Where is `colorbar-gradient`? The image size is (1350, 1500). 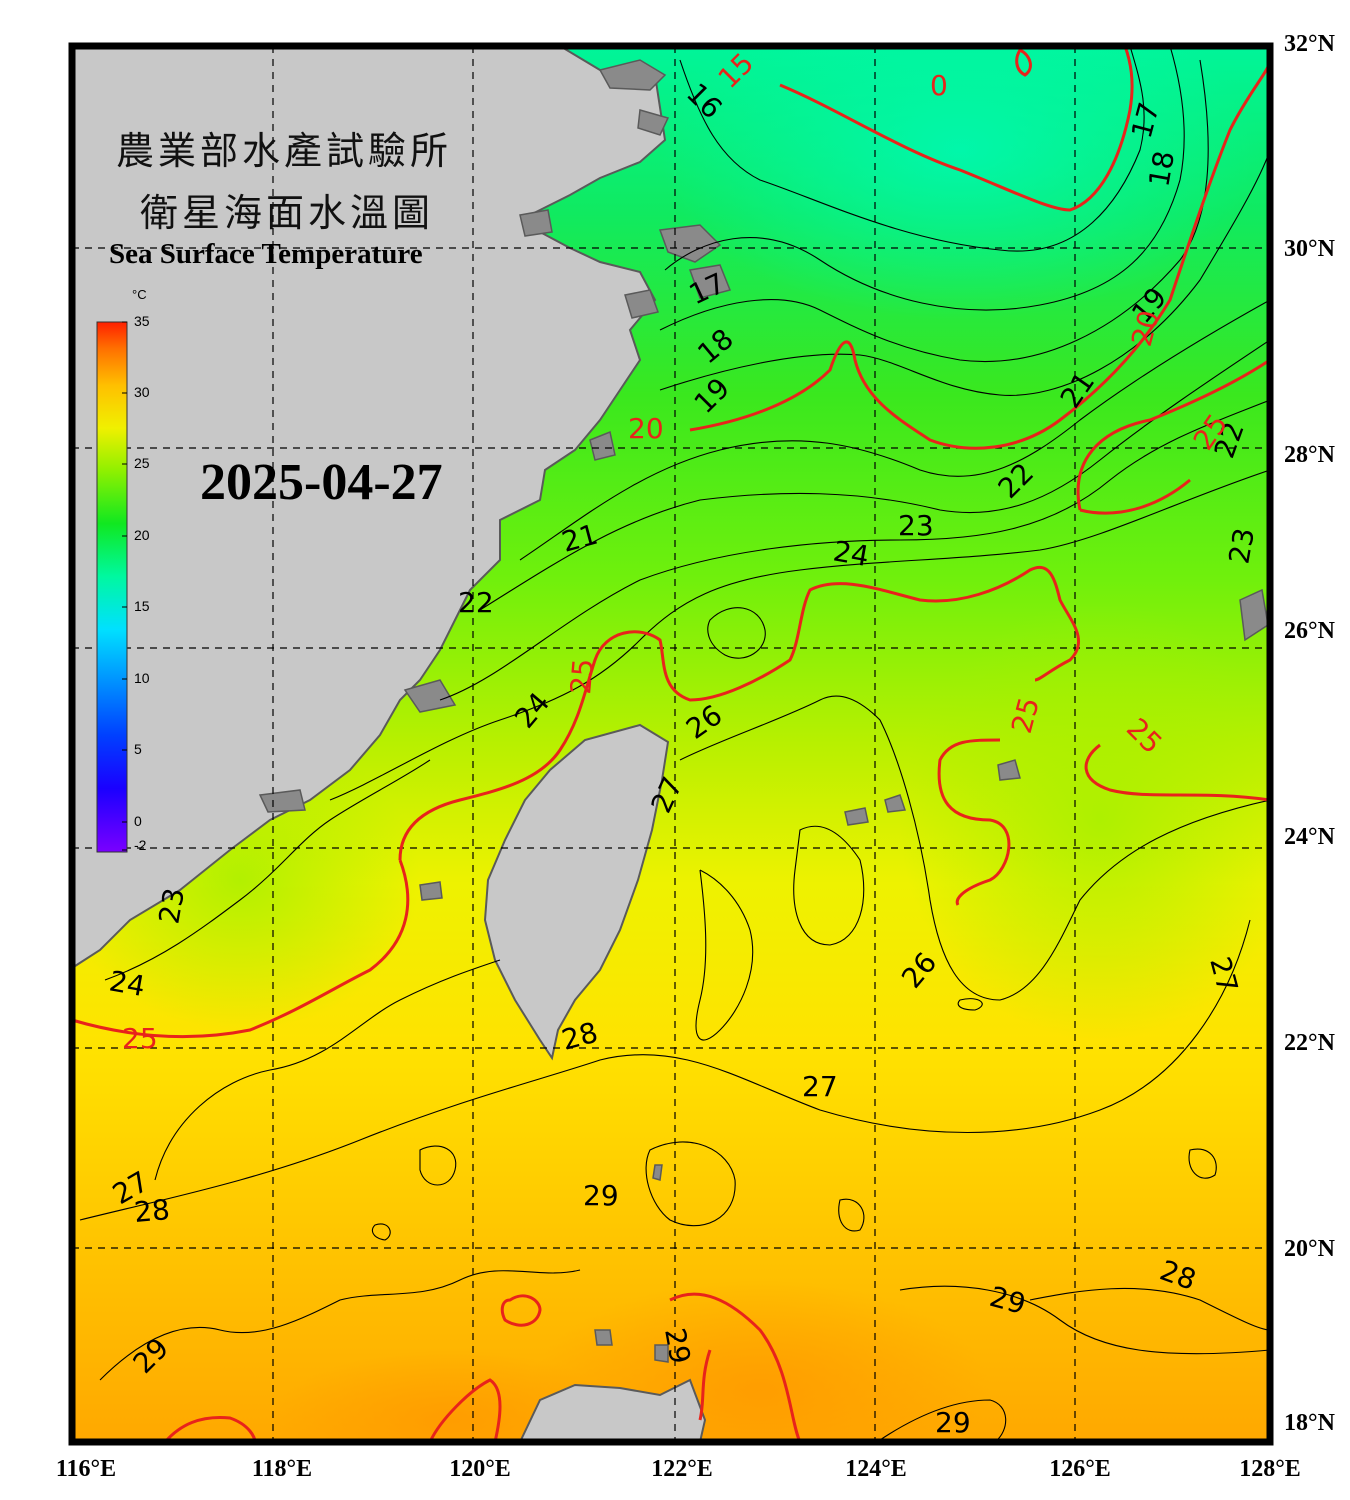 colorbar-gradient is located at coordinates (112, 587).